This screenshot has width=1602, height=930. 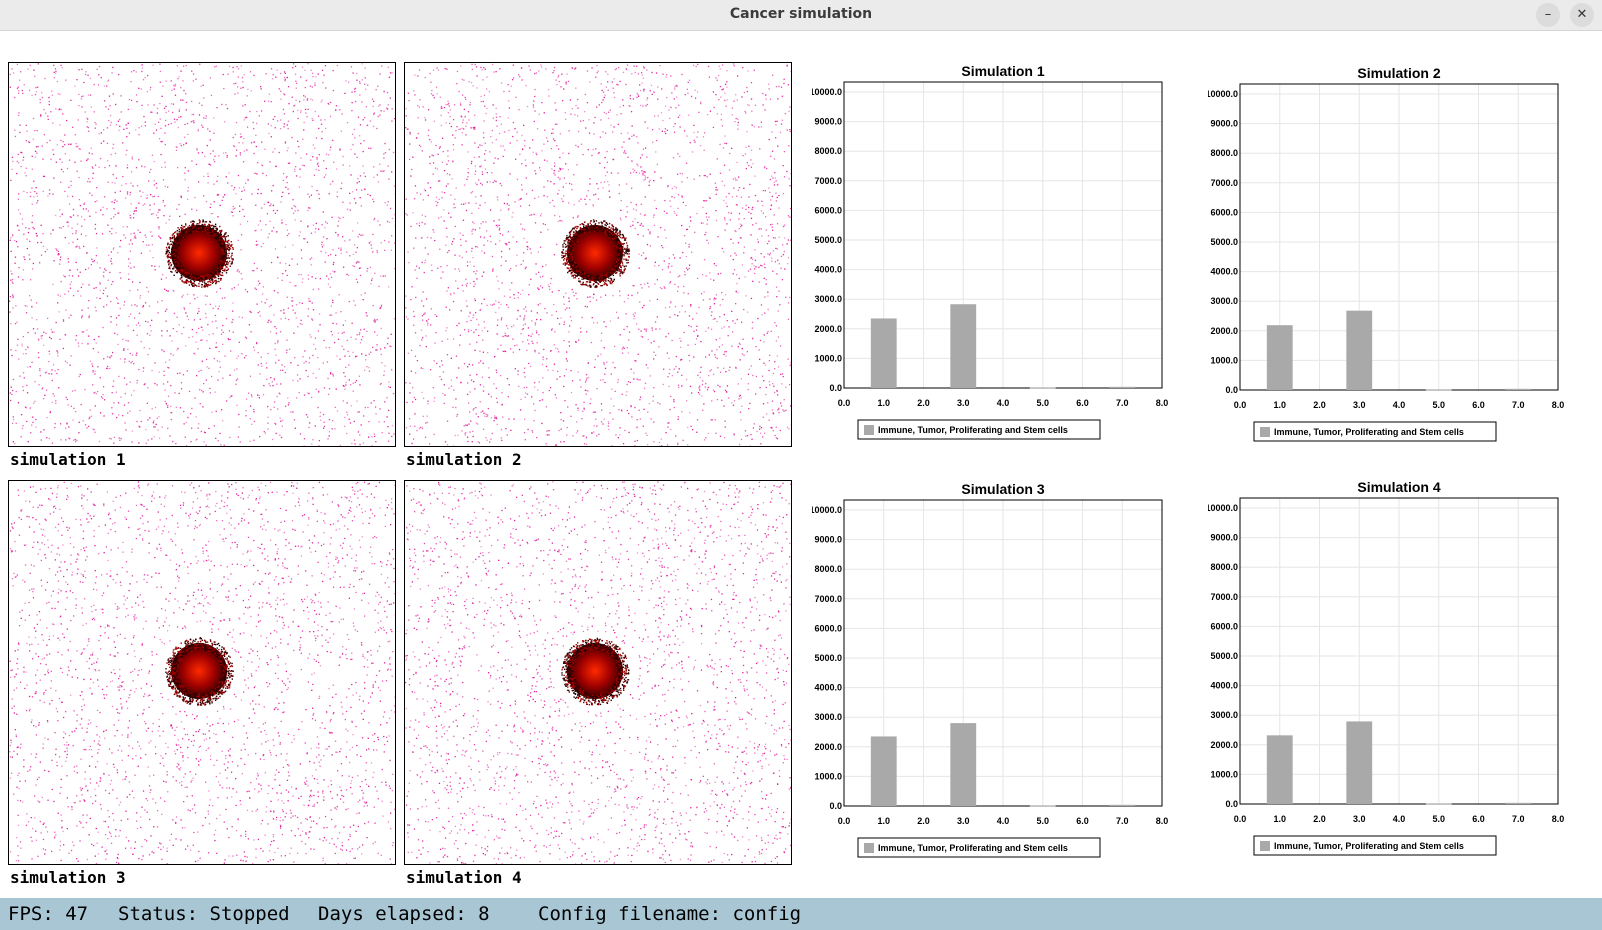 What do you see at coordinates (1582, 15) in the screenshot?
I see `close-button: ✕` at bounding box center [1582, 15].